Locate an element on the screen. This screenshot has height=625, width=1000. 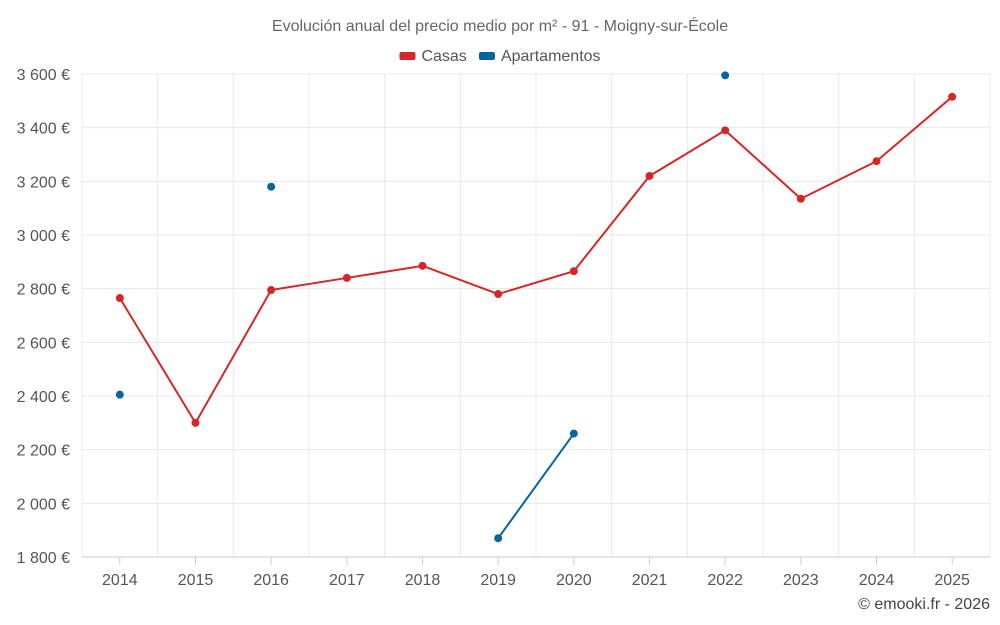
y-tick-label: 2 600 € is located at coordinates (43, 343).